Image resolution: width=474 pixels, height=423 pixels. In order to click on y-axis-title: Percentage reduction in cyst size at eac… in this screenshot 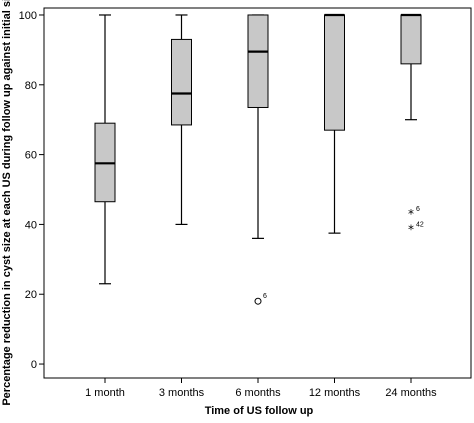, I will do `click(7, 203)`.